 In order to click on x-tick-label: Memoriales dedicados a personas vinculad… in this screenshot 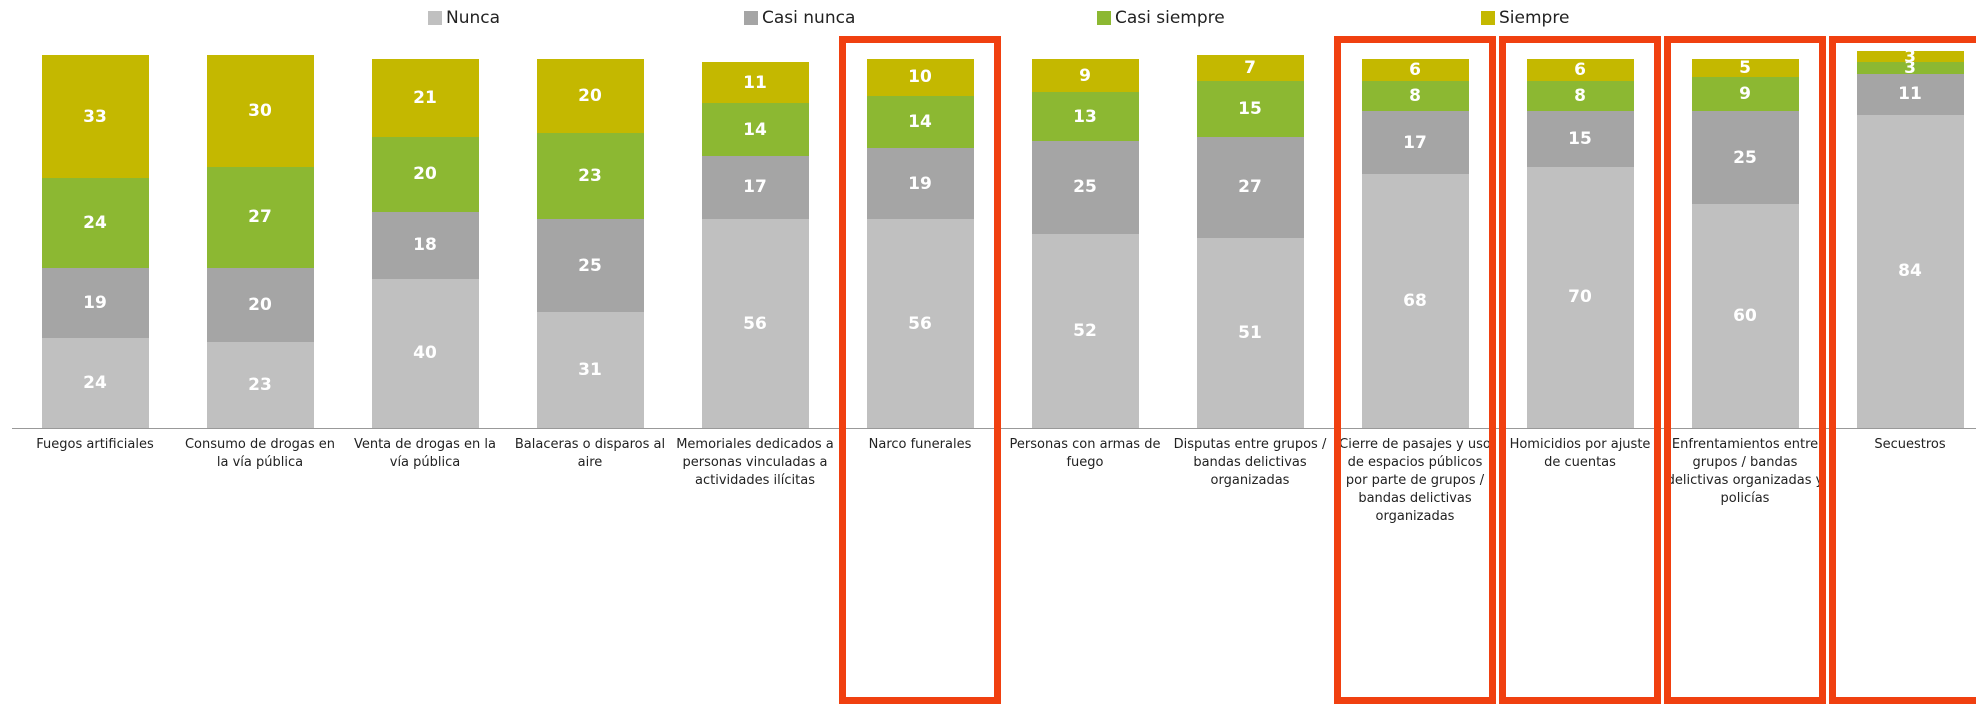, I will do `click(755, 462)`.